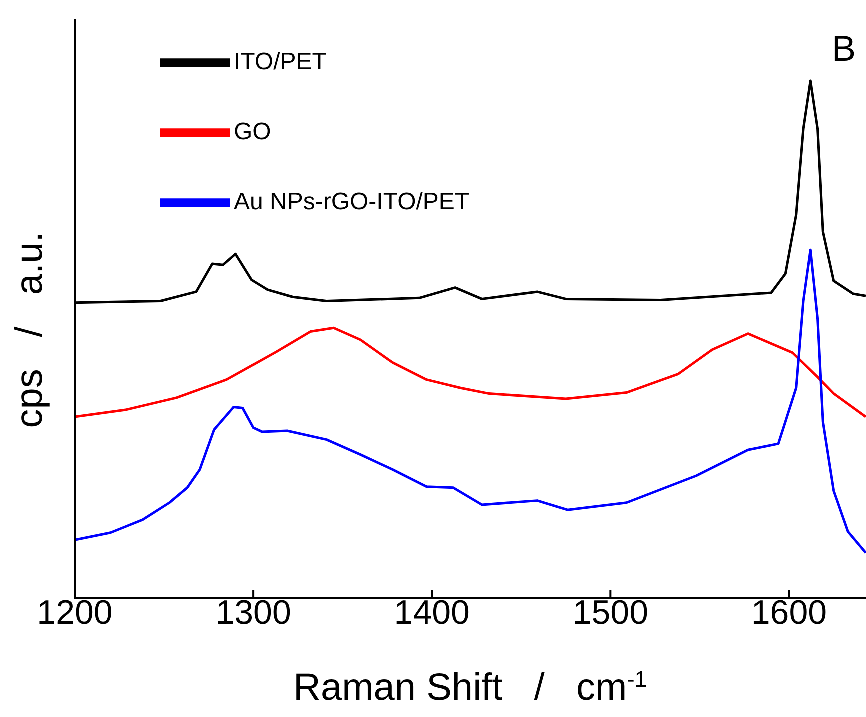 Image resolution: width=866 pixels, height=717 pixels. I want to click on legend-label: GO, so click(253, 132).